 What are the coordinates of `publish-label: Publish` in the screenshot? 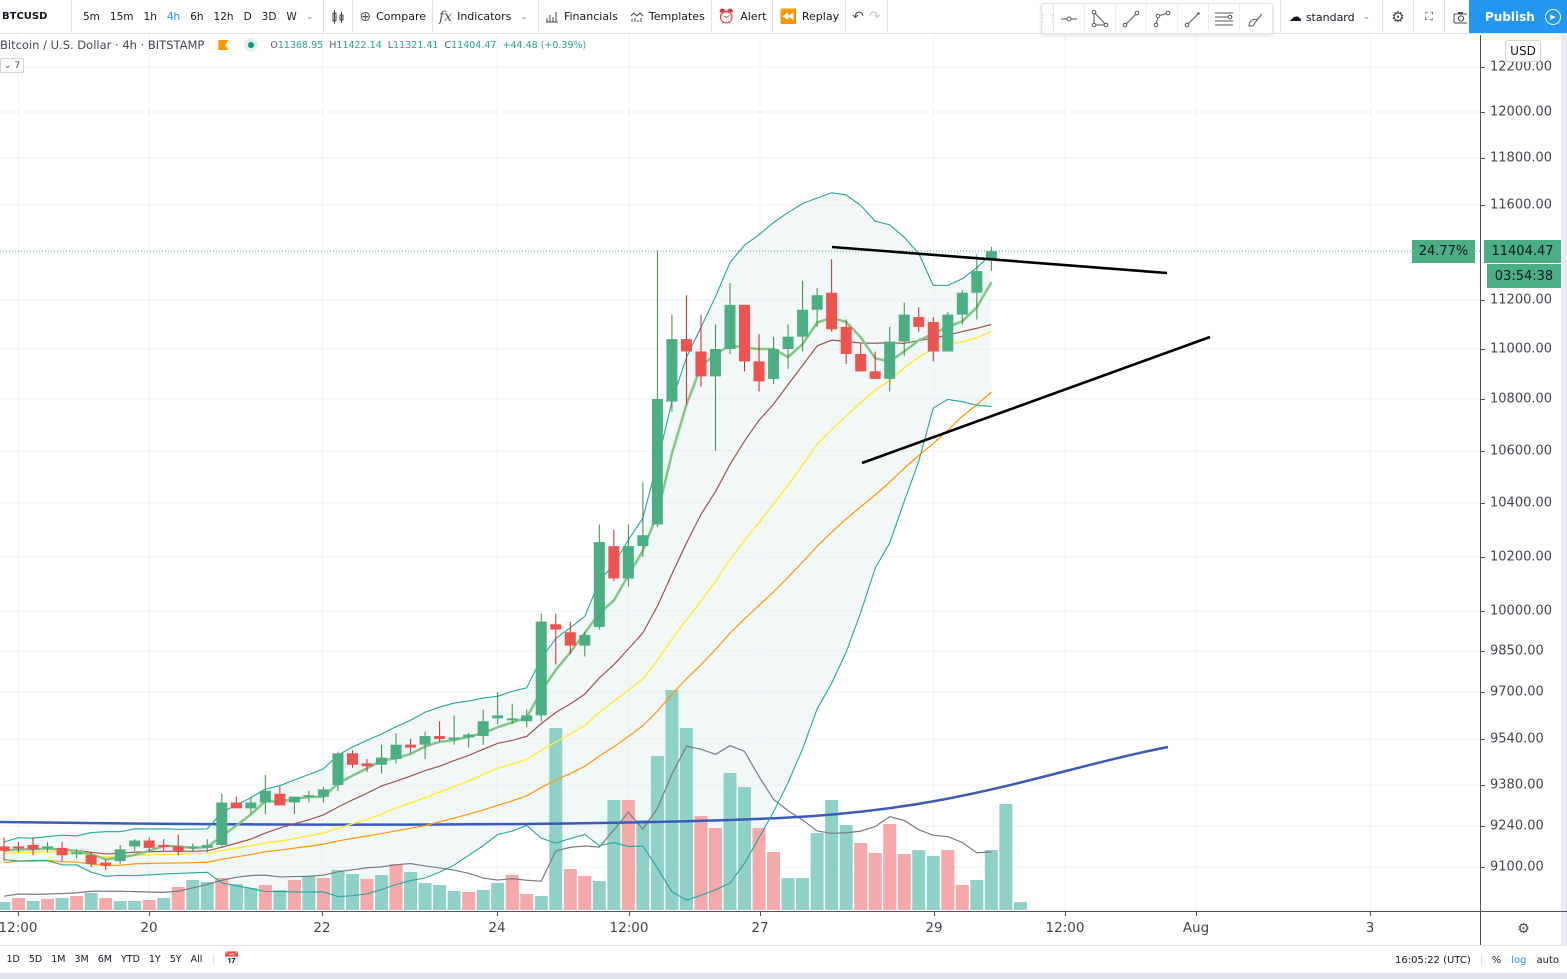 It's located at (1510, 16).